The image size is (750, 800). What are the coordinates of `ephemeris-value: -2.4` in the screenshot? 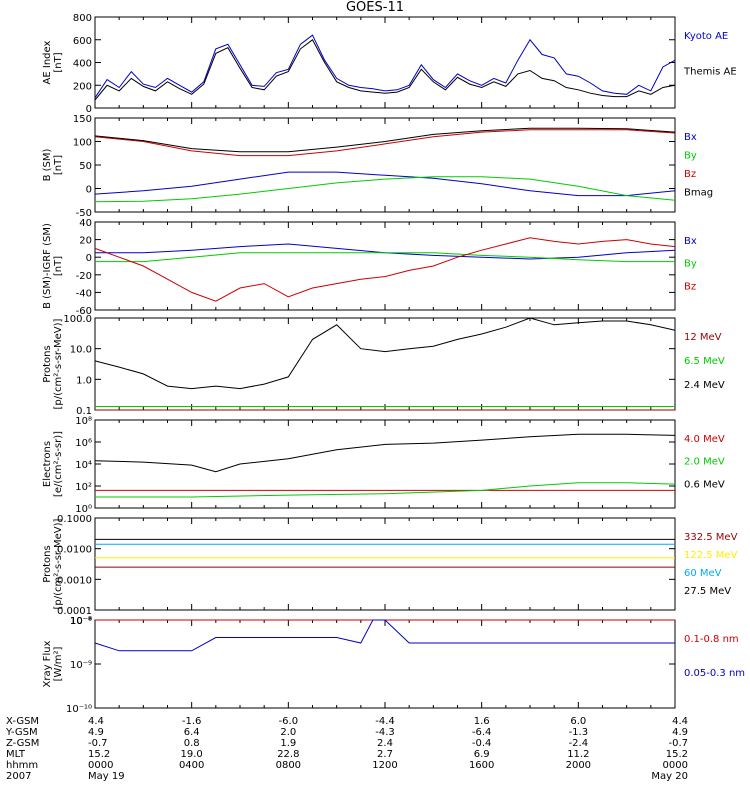 It's located at (579, 743).